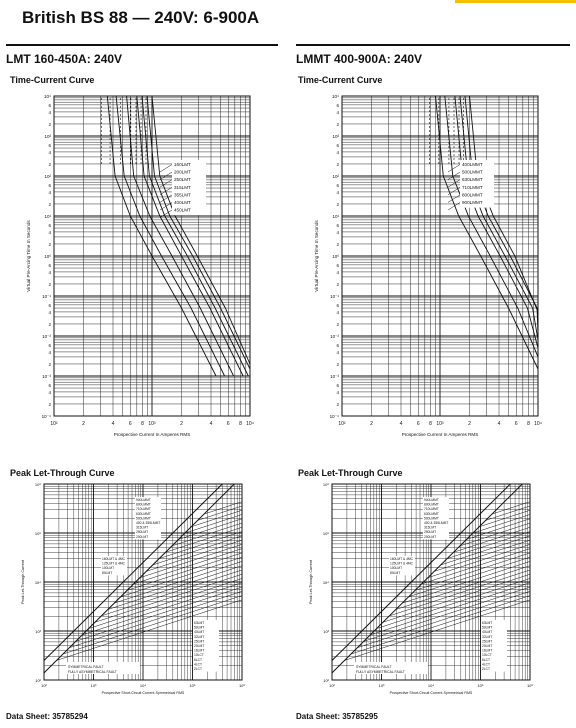  What do you see at coordinates (240, 424) in the screenshot?
I see `x-tick-label: 8` at bounding box center [240, 424].